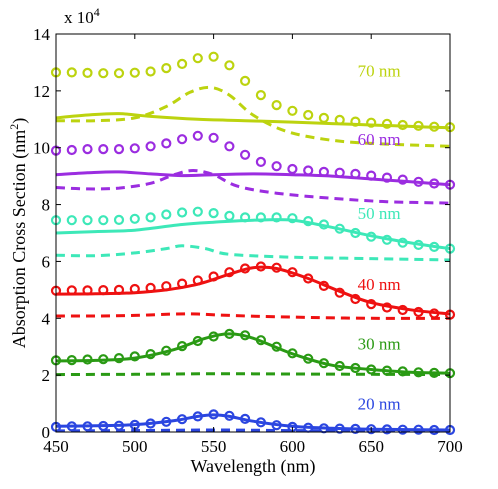 The height and width of the screenshot is (489, 498). I want to click on x-tick-label-600: 600, so click(293, 446).